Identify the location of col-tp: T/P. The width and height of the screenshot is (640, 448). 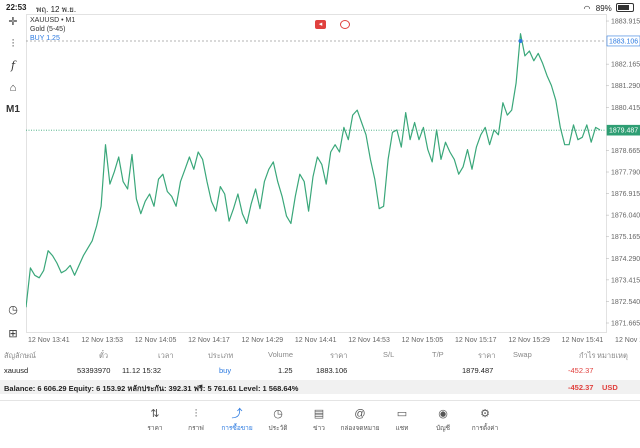
(438, 354).